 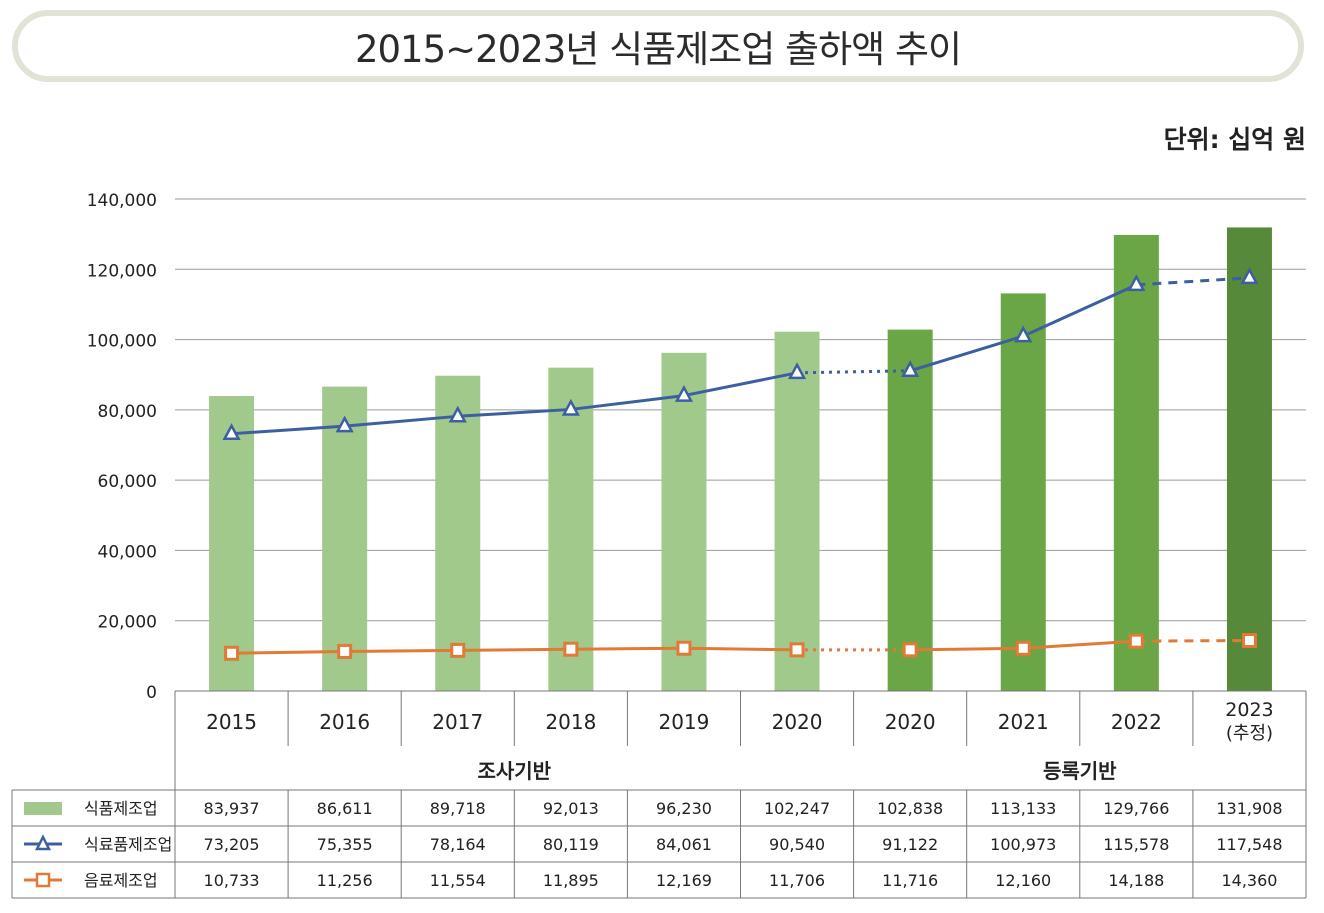 What do you see at coordinates (571, 880) in the screenshot?
I see `data-label: 11,895` at bounding box center [571, 880].